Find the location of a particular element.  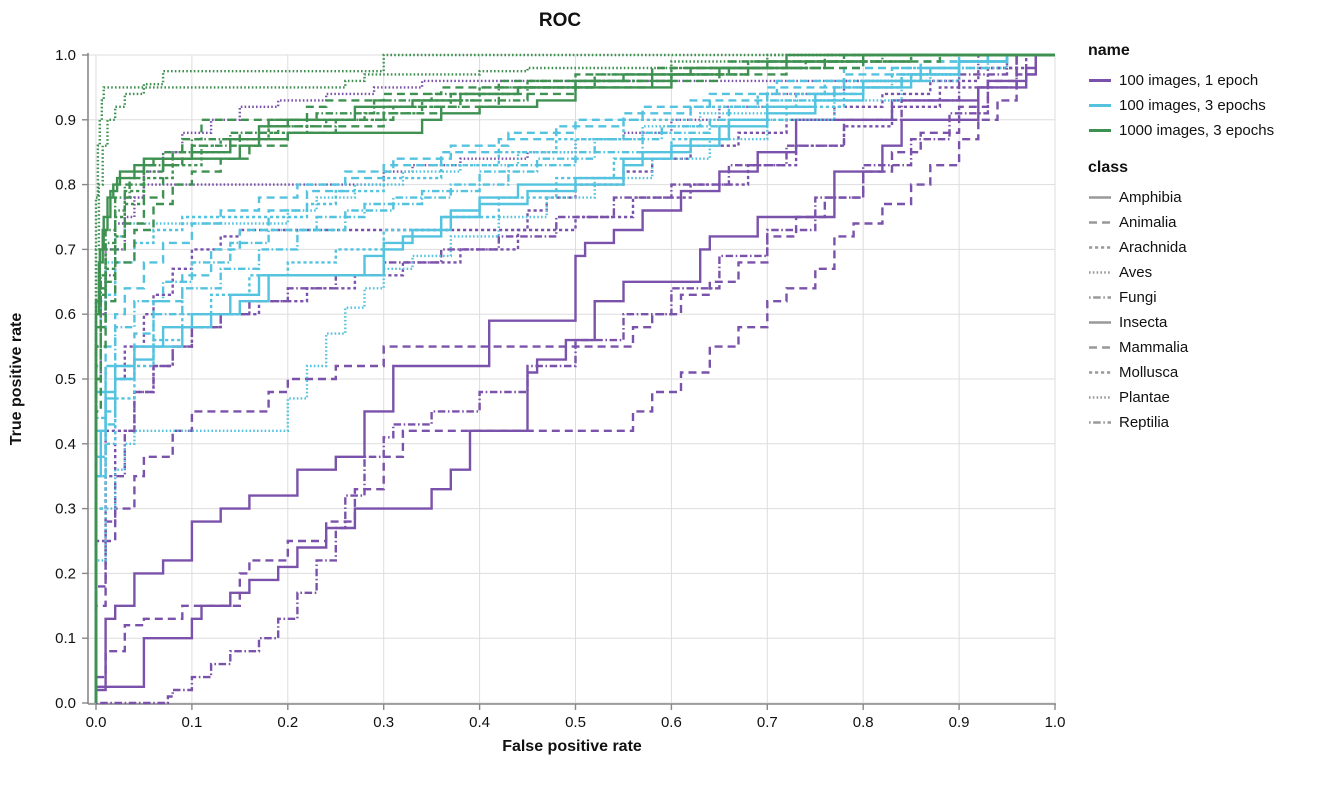

y-tick-label: 0.0 is located at coordinates (65, 703).